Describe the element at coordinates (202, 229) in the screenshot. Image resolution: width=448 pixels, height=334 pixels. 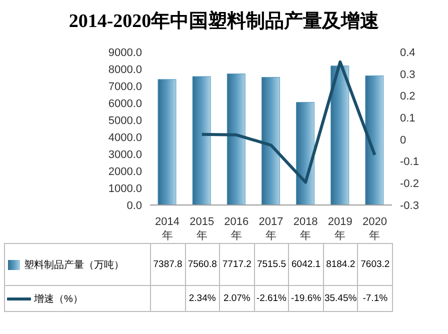
I see `x-tick-label: 2015年` at that location.